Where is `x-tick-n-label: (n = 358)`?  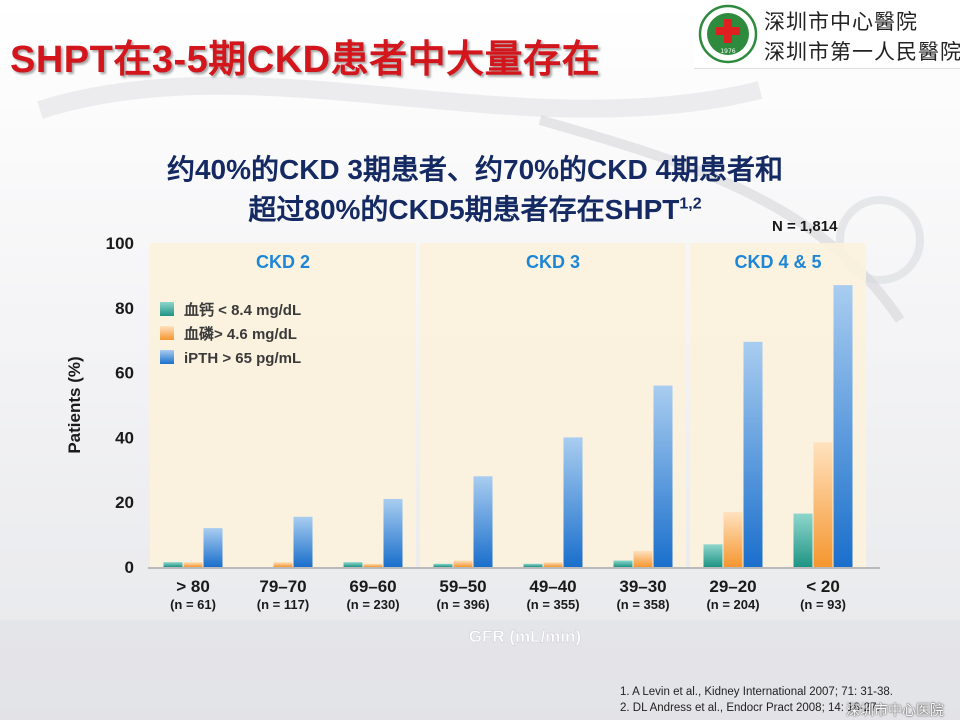 x-tick-n-label: (n = 358) is located at coordinates (642, 604).